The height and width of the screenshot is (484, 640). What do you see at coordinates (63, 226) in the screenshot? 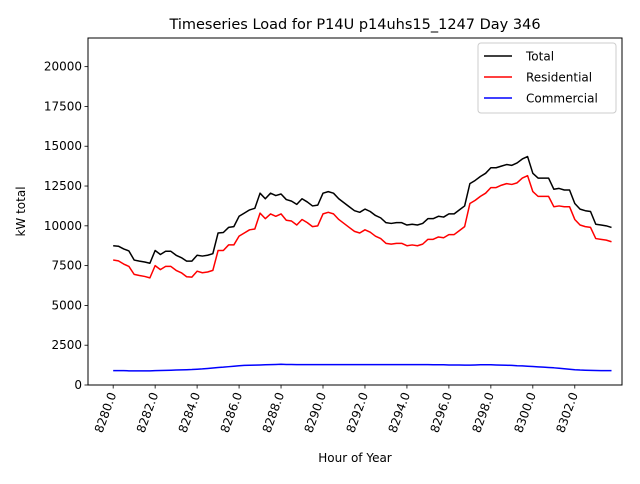
I see `y-tick-label: 10000` at bounding box center [63, 226].